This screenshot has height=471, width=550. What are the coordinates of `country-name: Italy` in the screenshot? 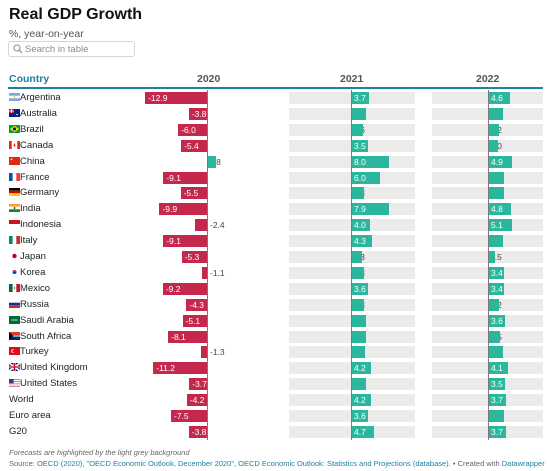 It's located at (29, 241).